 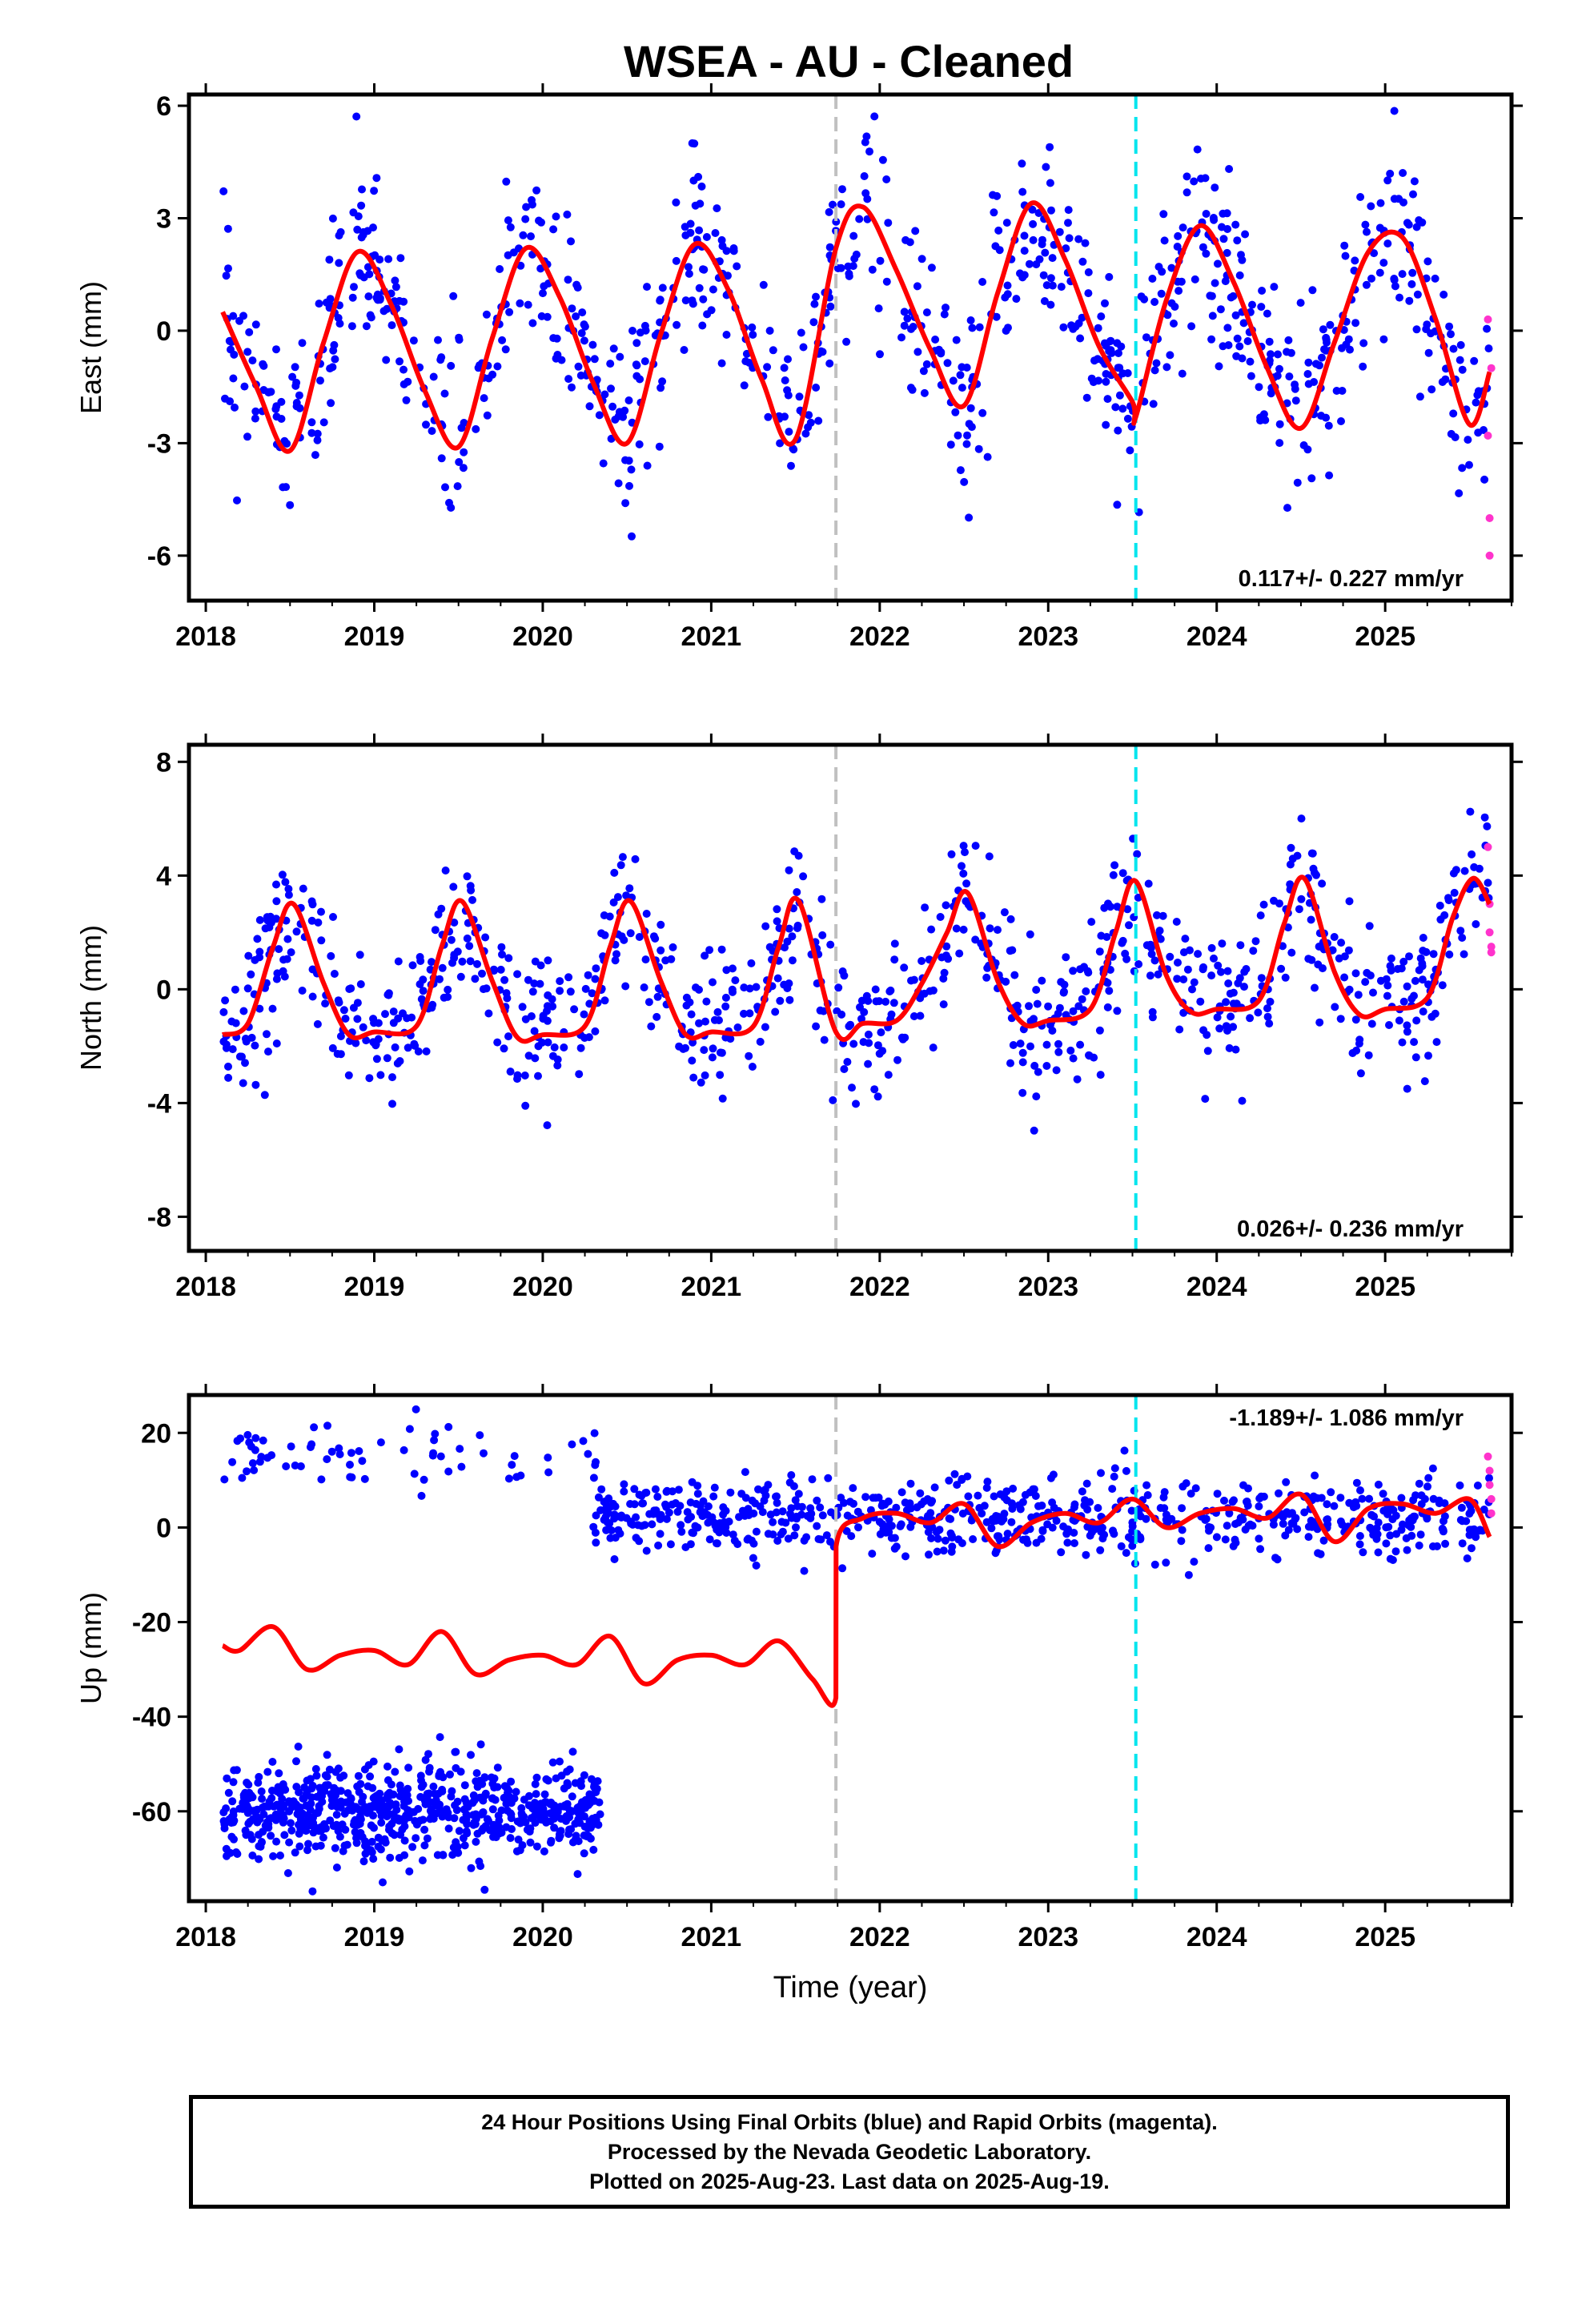 I want to click on x-tick-label: 2025, so click(x=1385, y=1287).